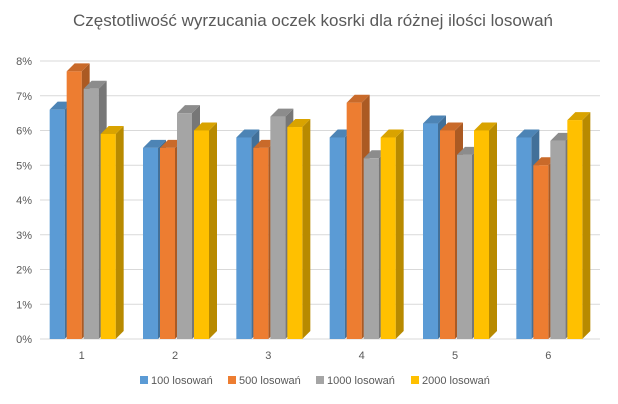  Describe the element at coordinates (24, 132) in the screenshot. I see `y-tick-label: 6%` at that location.